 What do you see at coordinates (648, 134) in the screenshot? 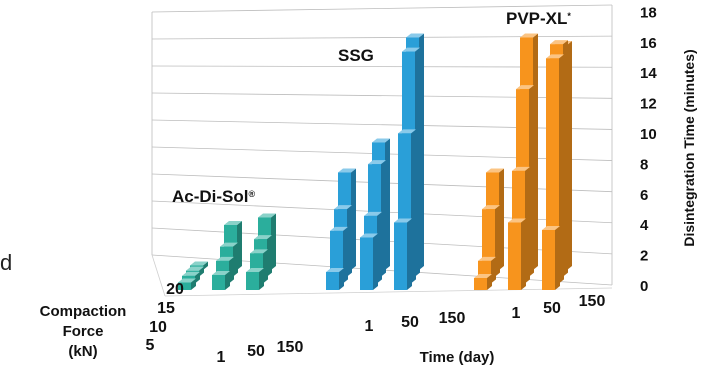
I see `y-tick-label: 10` at bounding box center [648, 134].